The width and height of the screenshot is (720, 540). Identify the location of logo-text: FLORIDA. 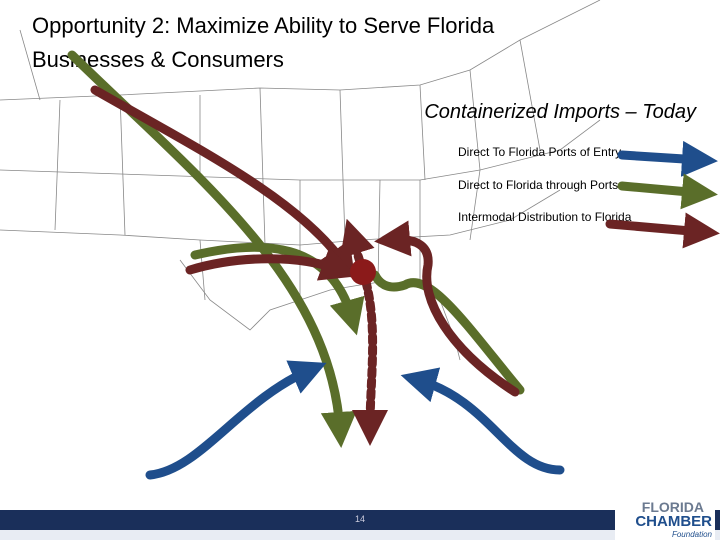
(673, 507).